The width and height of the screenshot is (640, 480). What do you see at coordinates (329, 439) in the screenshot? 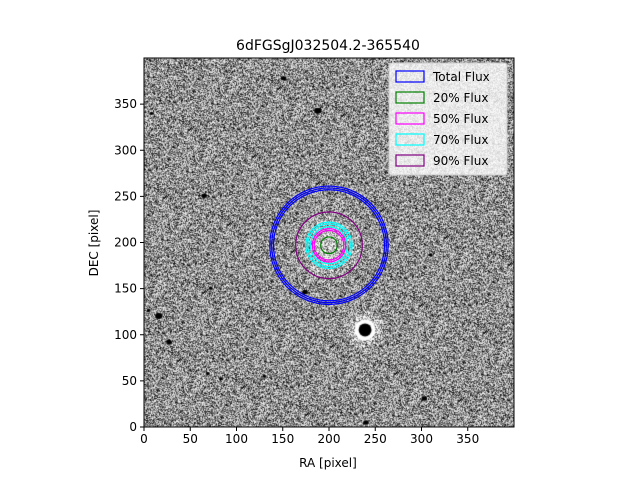
I see `x-tick-label: 200` at bounding box center [329, 439].